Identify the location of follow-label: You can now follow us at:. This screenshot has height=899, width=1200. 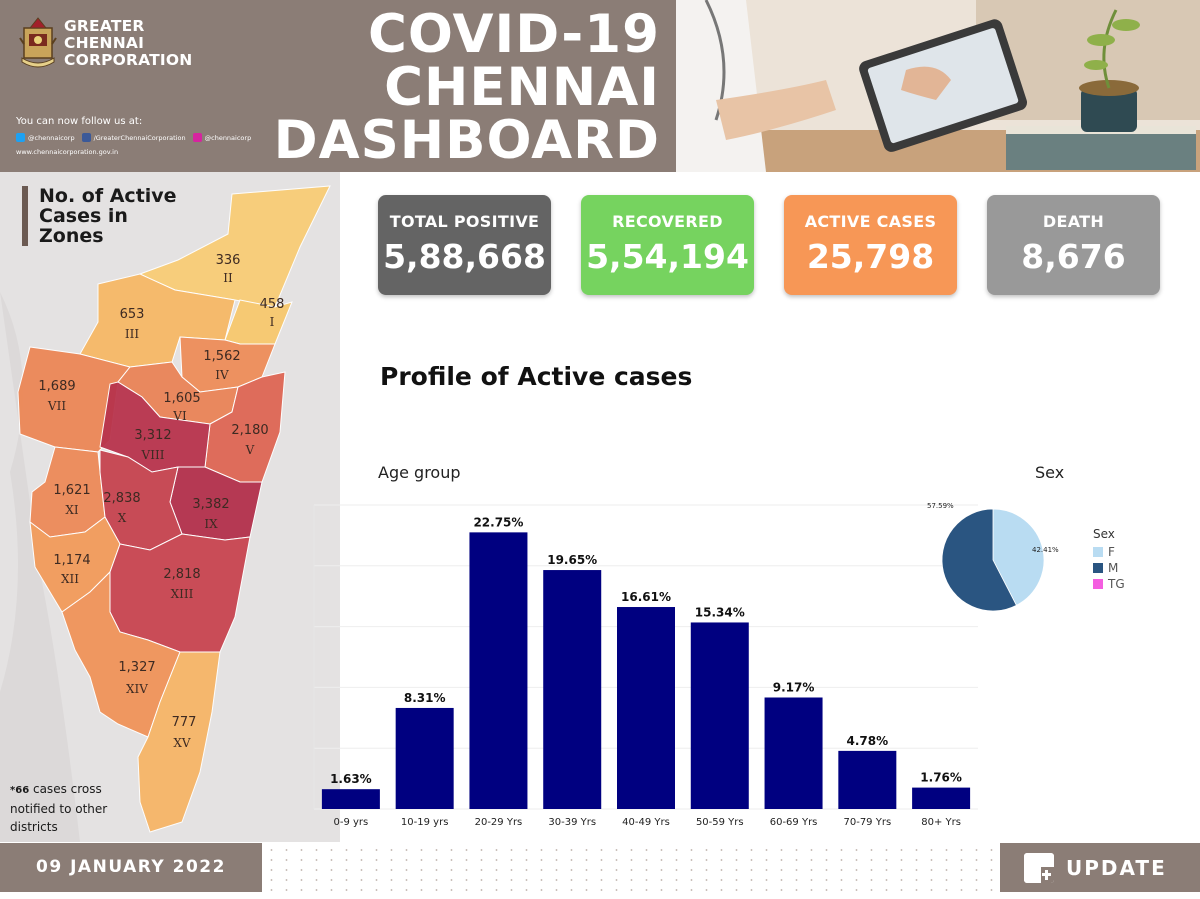
(79, 121).